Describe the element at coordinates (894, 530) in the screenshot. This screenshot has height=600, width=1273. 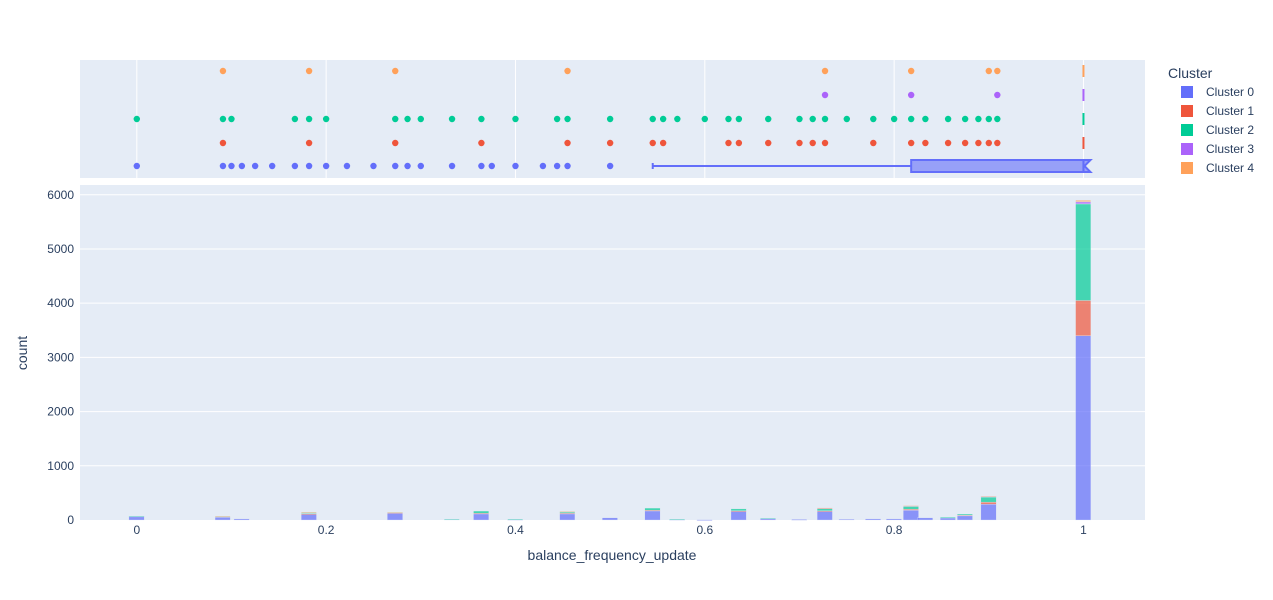
I see `x-tick-label: 0.8` at that location.